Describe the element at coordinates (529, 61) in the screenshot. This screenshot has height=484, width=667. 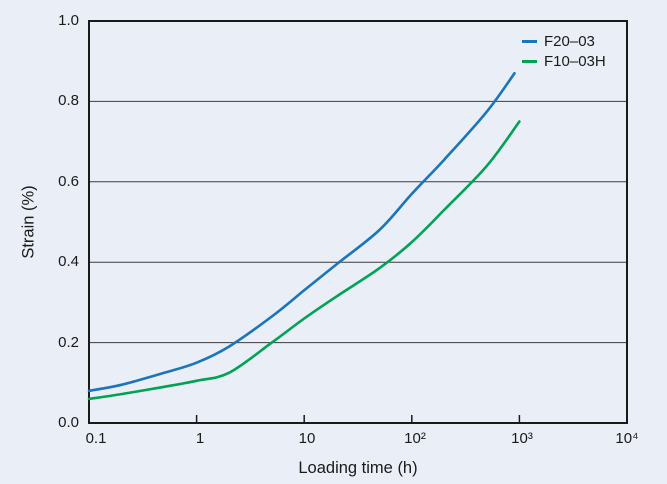
I see `legend-swatch-green-line` at that location.